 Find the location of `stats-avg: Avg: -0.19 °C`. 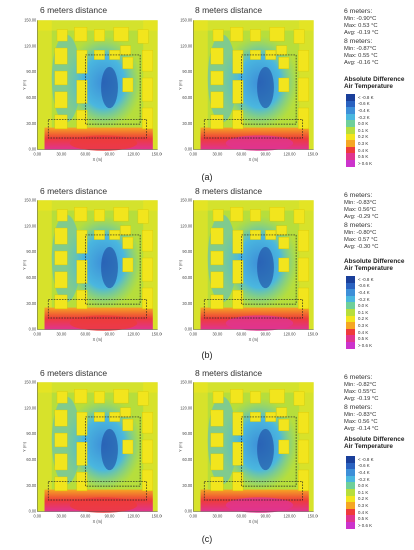

stats-avg: Avg: -0.19 °C is located at coordinates (361, 399).